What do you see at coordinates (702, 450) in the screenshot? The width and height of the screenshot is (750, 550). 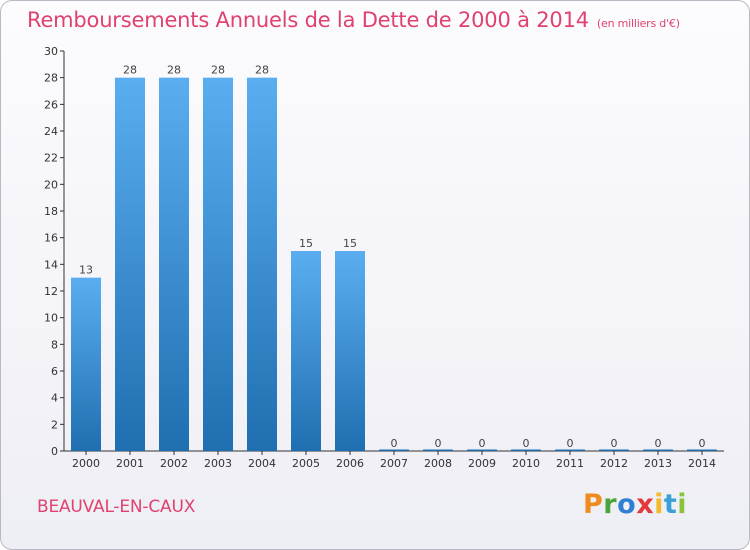 I see `bar-2014` at bounding box center [702, 450].